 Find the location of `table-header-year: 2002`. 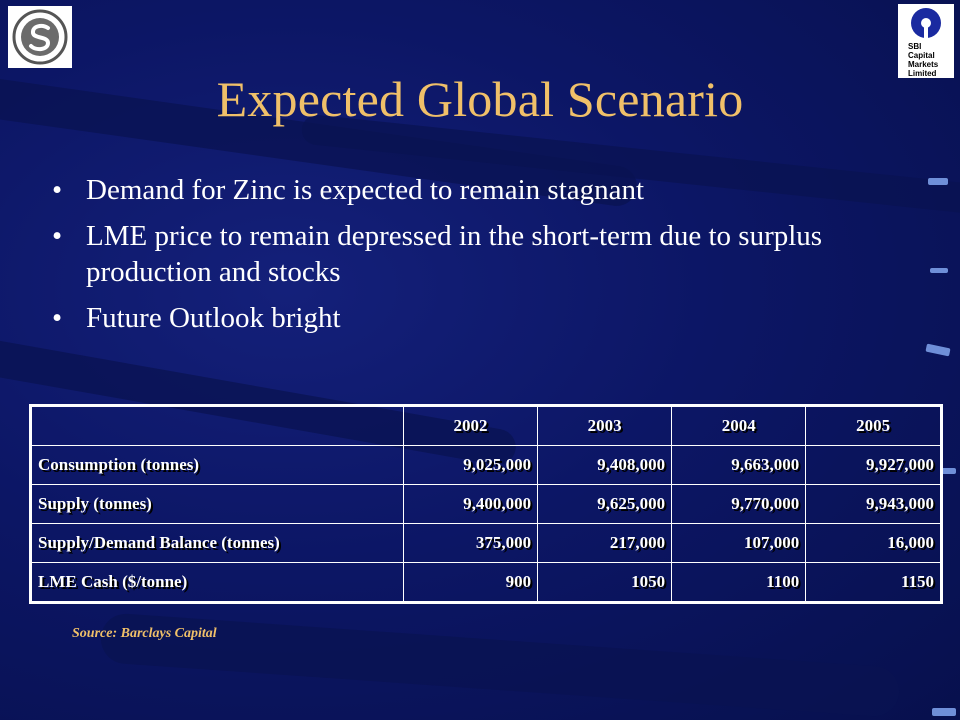

table-header-year: 2002 is located at coordinates (470, 425).